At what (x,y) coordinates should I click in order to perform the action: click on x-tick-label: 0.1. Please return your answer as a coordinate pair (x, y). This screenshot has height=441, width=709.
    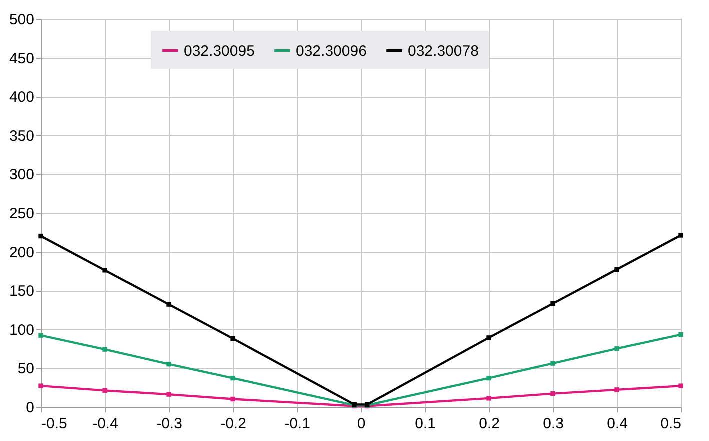
    Looking at the image, I should click on (425, 424).